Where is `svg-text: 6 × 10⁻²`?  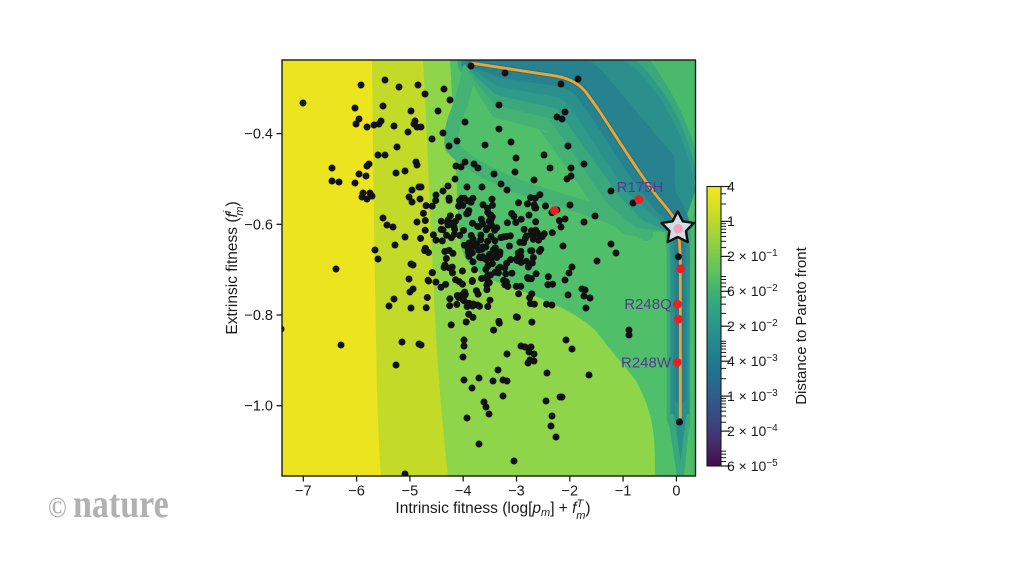 svg-text: 6 × 10⁻² is located at coordinates (752, 291).